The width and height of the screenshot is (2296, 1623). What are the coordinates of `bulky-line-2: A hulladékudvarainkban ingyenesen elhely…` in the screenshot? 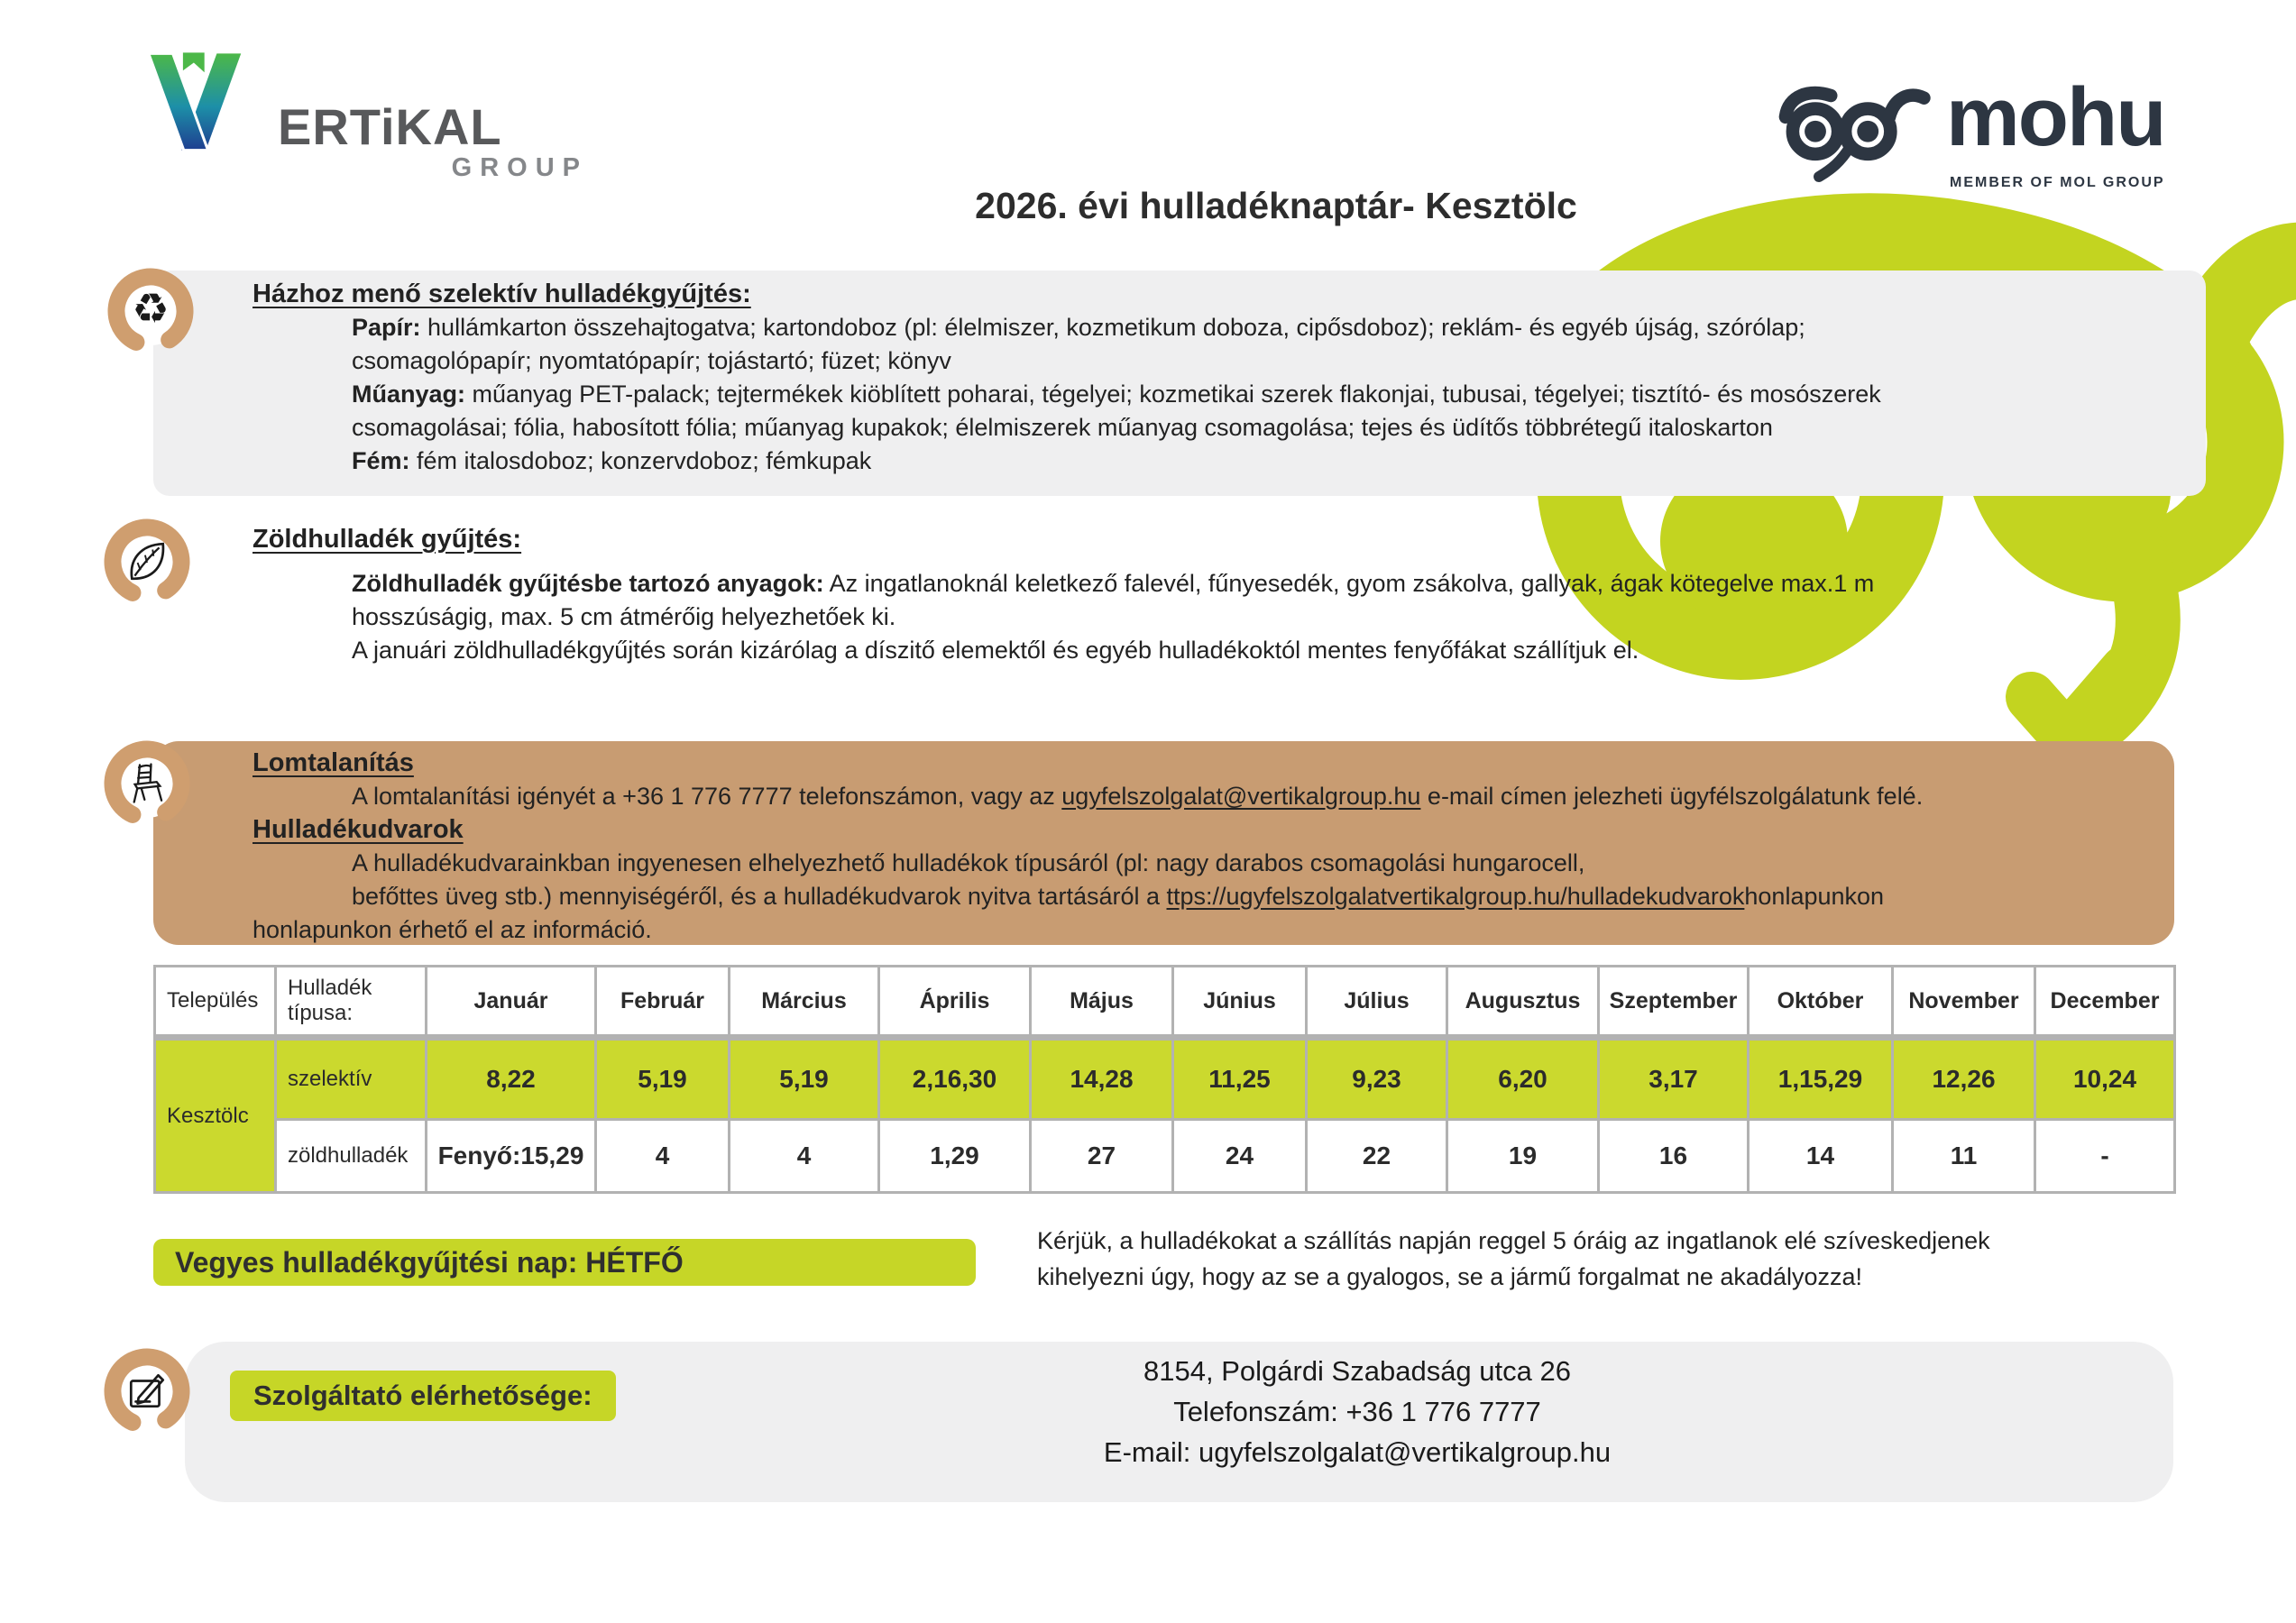 It's located at (1263, 863).